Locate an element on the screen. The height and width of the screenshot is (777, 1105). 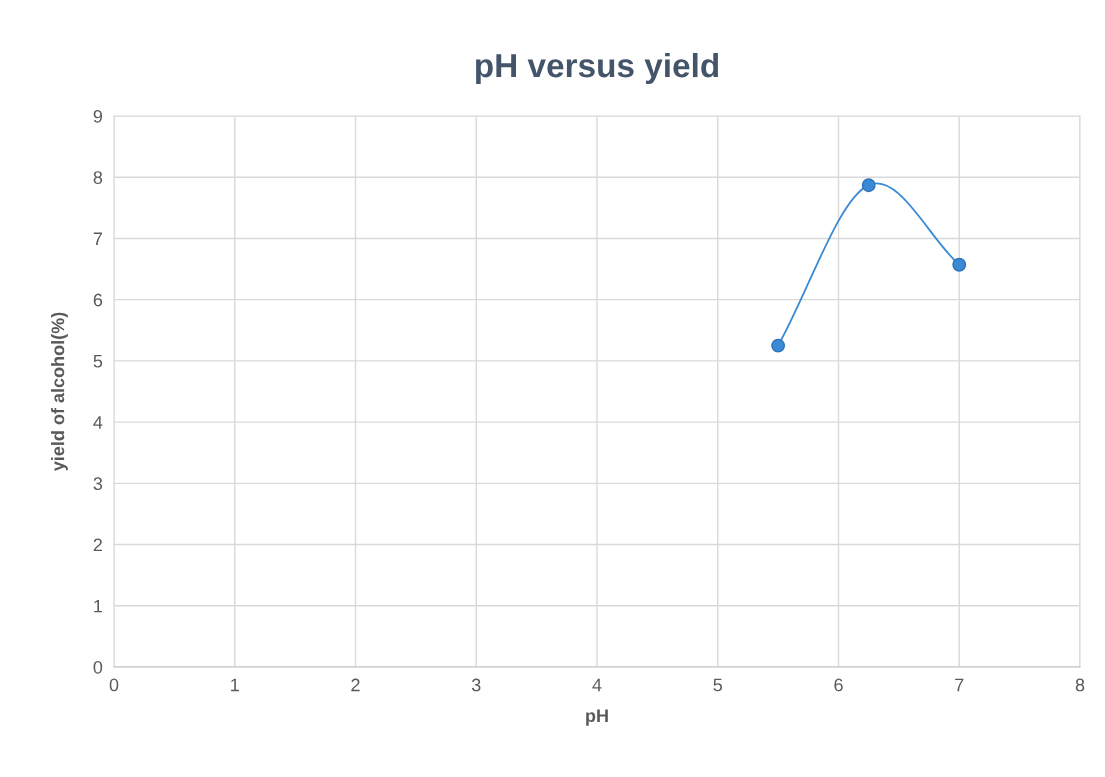
y-tick-label: 3 is located at coordinates (98, 484).